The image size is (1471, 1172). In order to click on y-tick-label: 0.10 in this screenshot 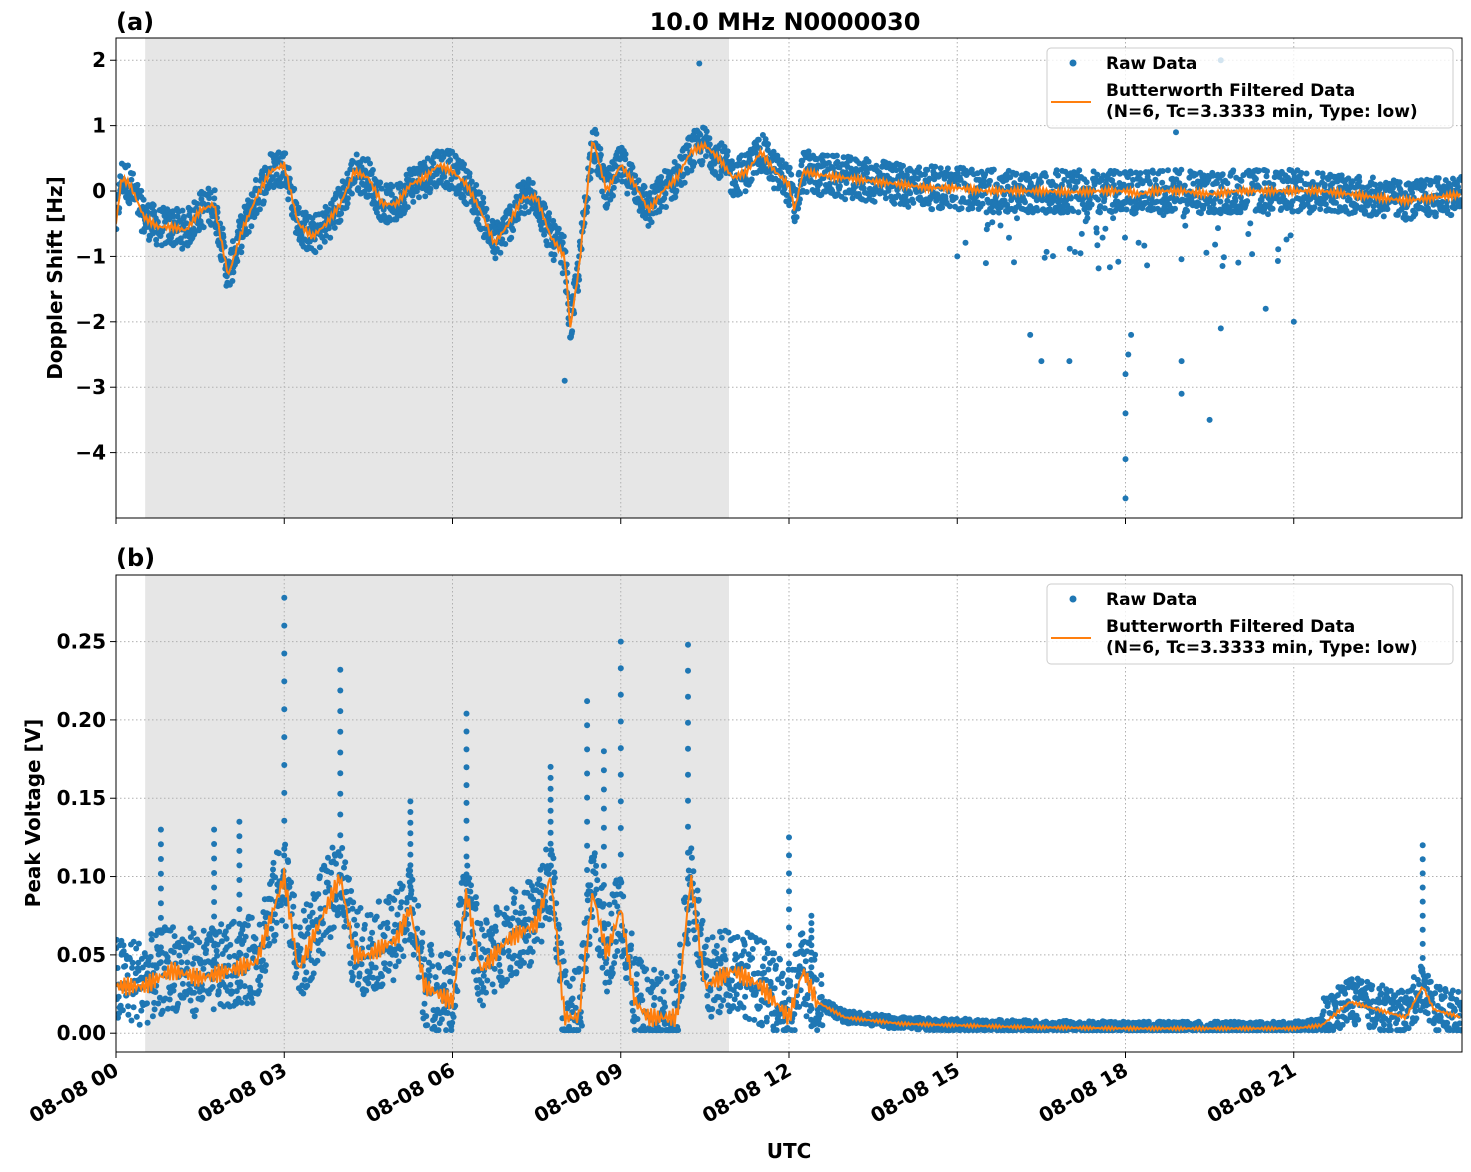, I will do `click(81, 877)`.